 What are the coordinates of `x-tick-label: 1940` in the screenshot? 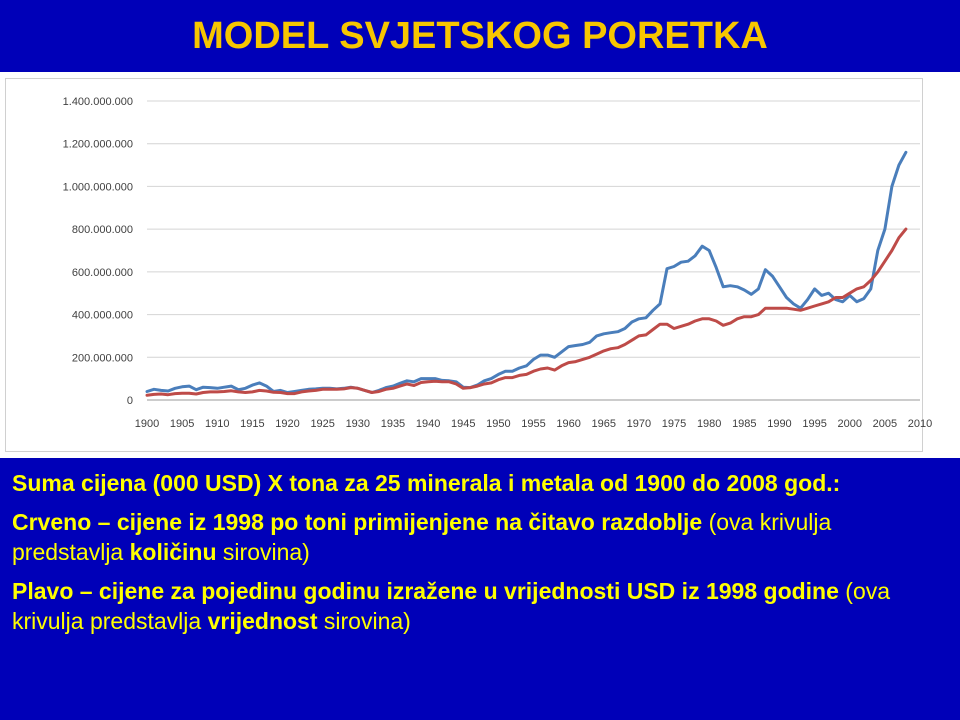 It's located at (428, 424).